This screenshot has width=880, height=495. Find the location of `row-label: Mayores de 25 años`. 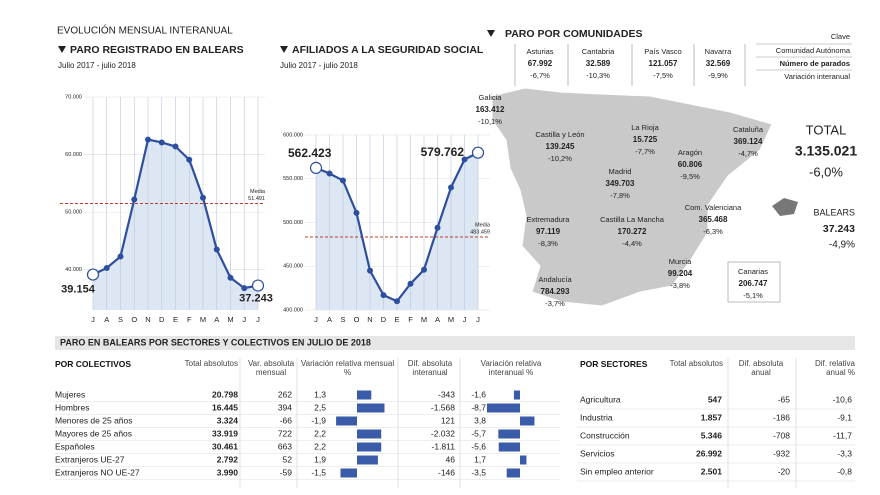

row-label: Mayores de 25 años is located at coordinates (93, 433).